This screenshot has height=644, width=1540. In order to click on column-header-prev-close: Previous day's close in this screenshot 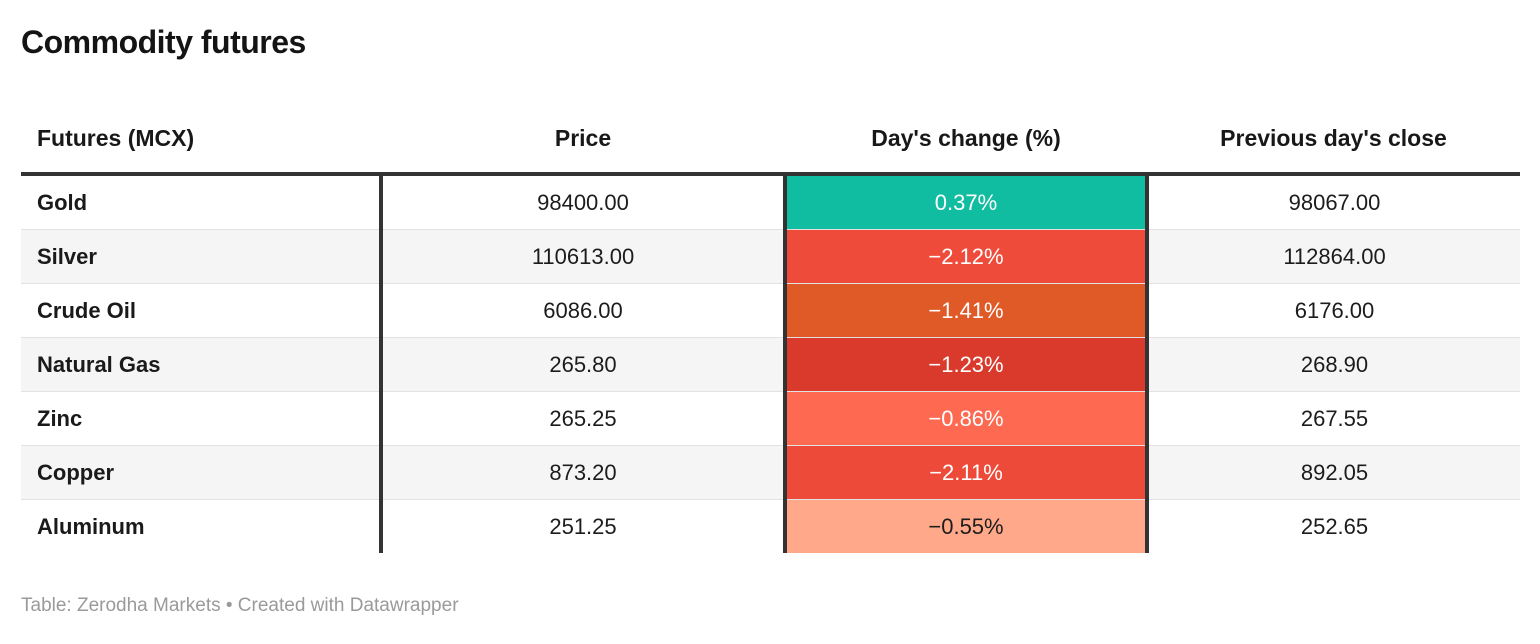, I will do `click(1333, 150)`.